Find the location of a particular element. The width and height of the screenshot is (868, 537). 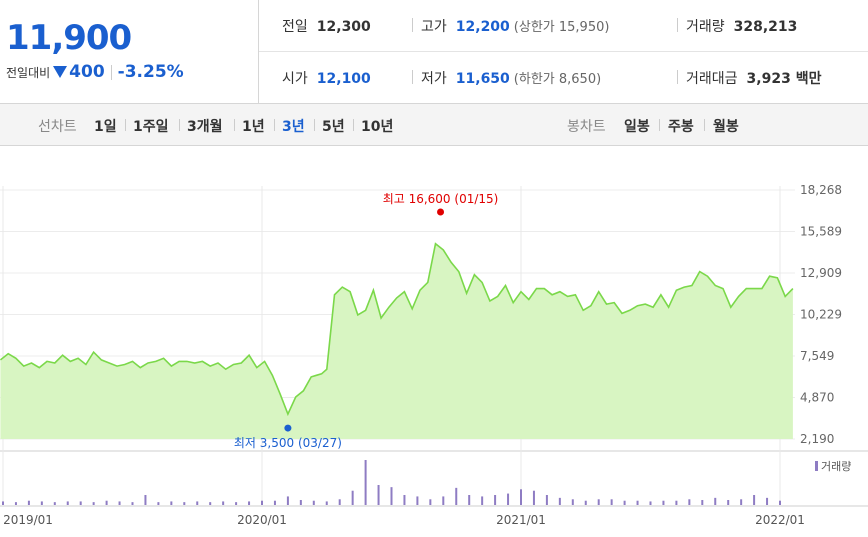

tab-1y: 1년 is located at coordinates (253, 127).